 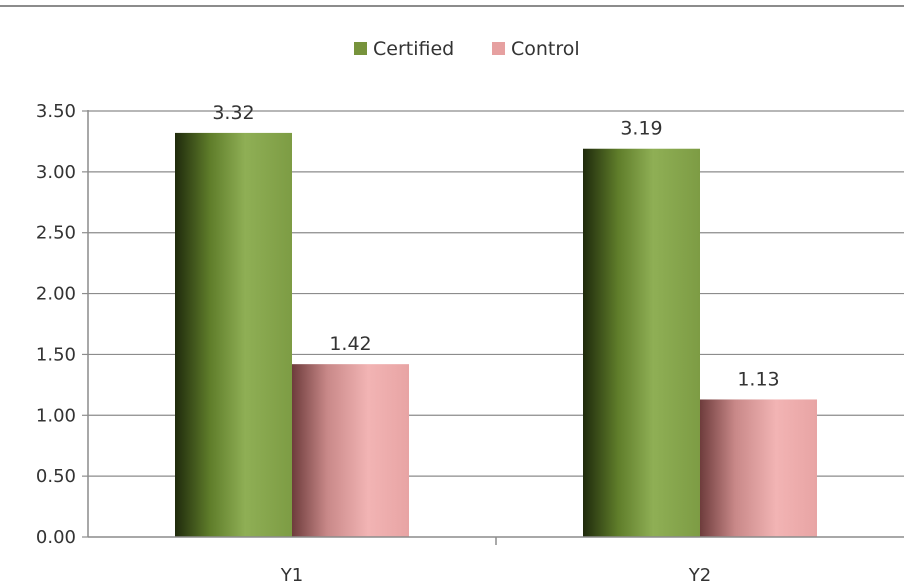 I want to click on bar-certified-y1, so click(x=233, y=334).